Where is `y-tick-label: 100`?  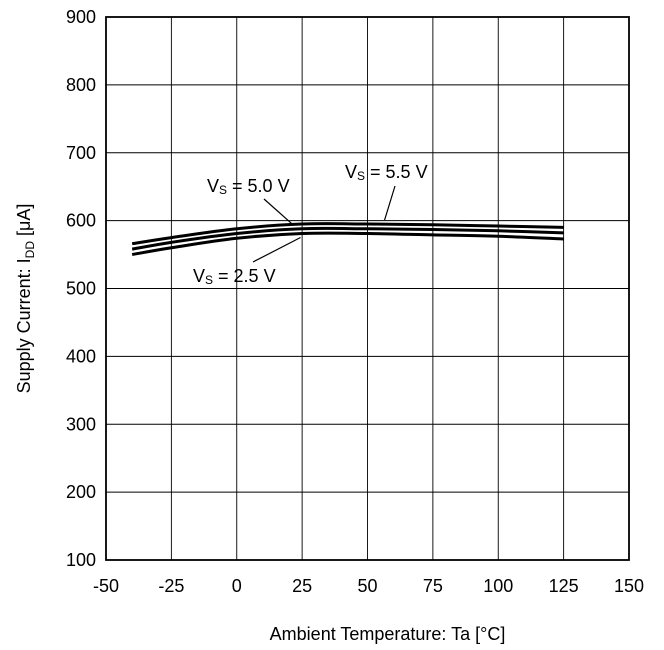 y-tick-label: 100 is located at coordinates (81, 560).